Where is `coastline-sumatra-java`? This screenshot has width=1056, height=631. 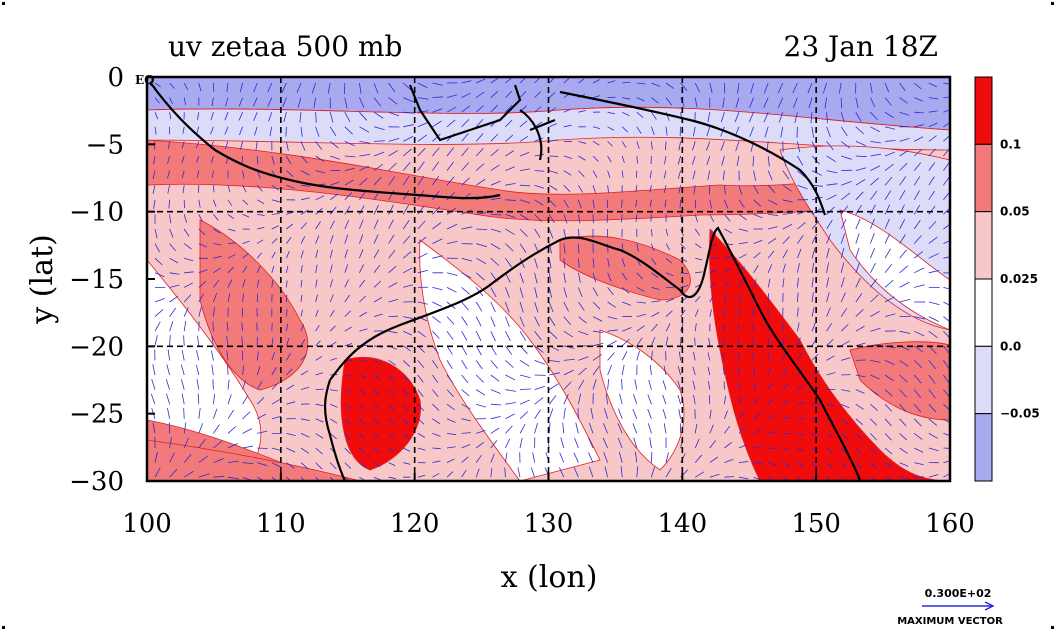
coastline-sumatra-java is located at coordinates (325, 140).